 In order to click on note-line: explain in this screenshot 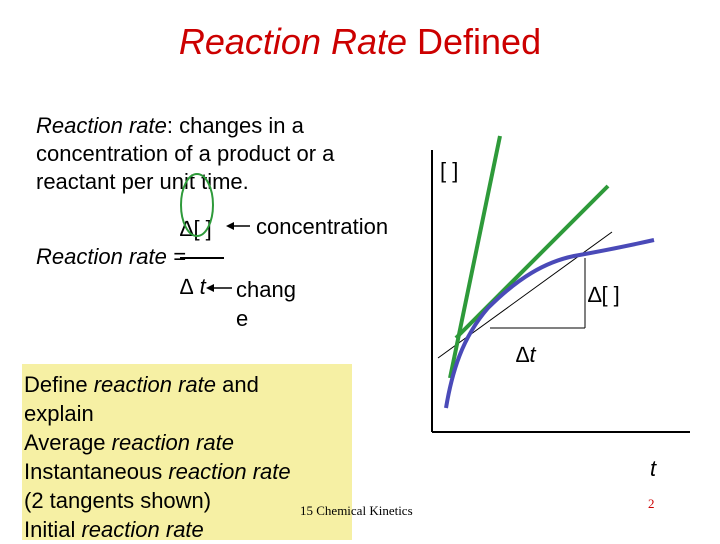, I will do `click(59, 413)`.